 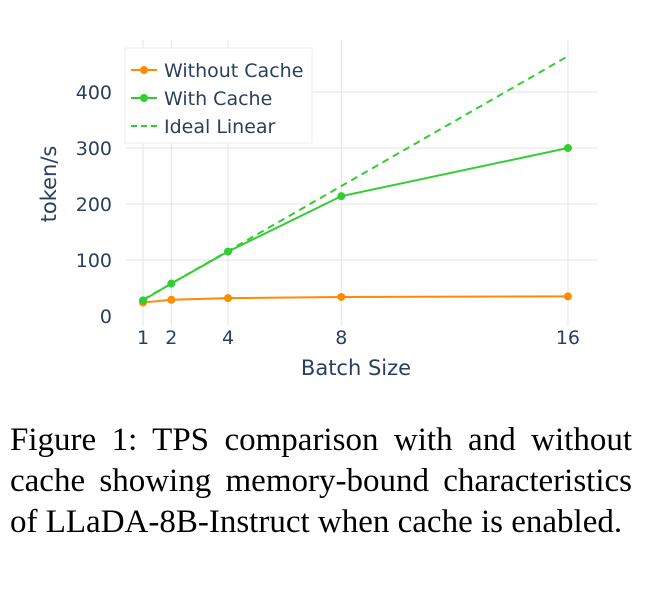 I want to click on y-tick-label: 200, so click(x=94, y=205).